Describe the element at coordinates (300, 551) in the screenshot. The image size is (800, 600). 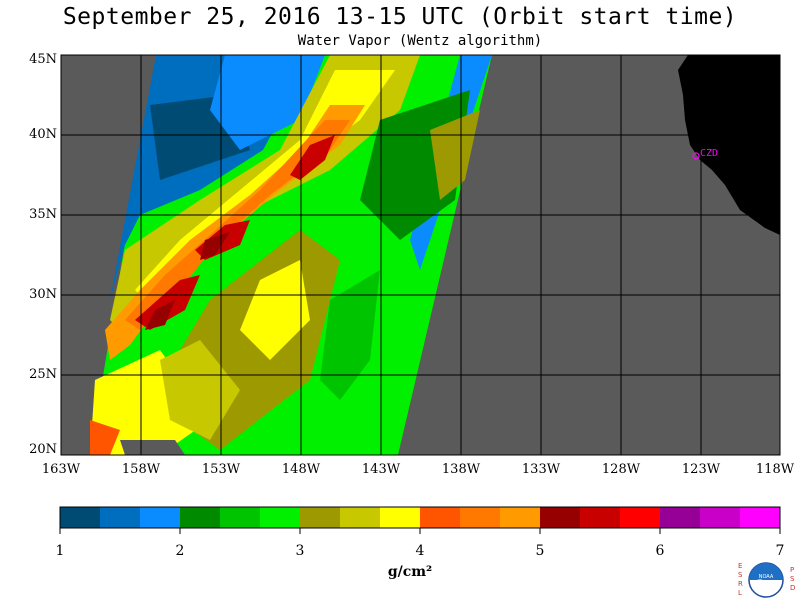
I see `colorbar-tick-3: 3` at that location.